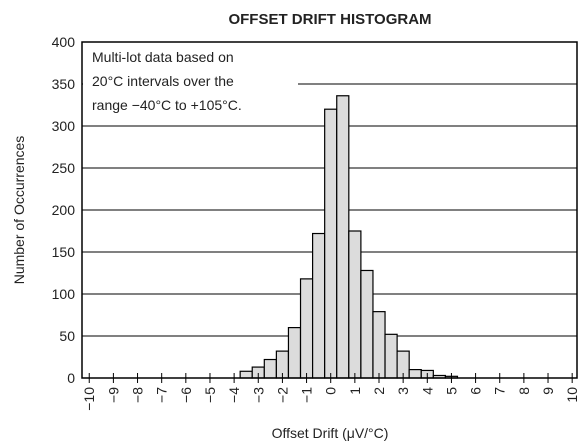 The image size is (579, 445). Describe the element at coordinates (64, 42) in the screenshot. I see `y-tick-label: 400` at that location.